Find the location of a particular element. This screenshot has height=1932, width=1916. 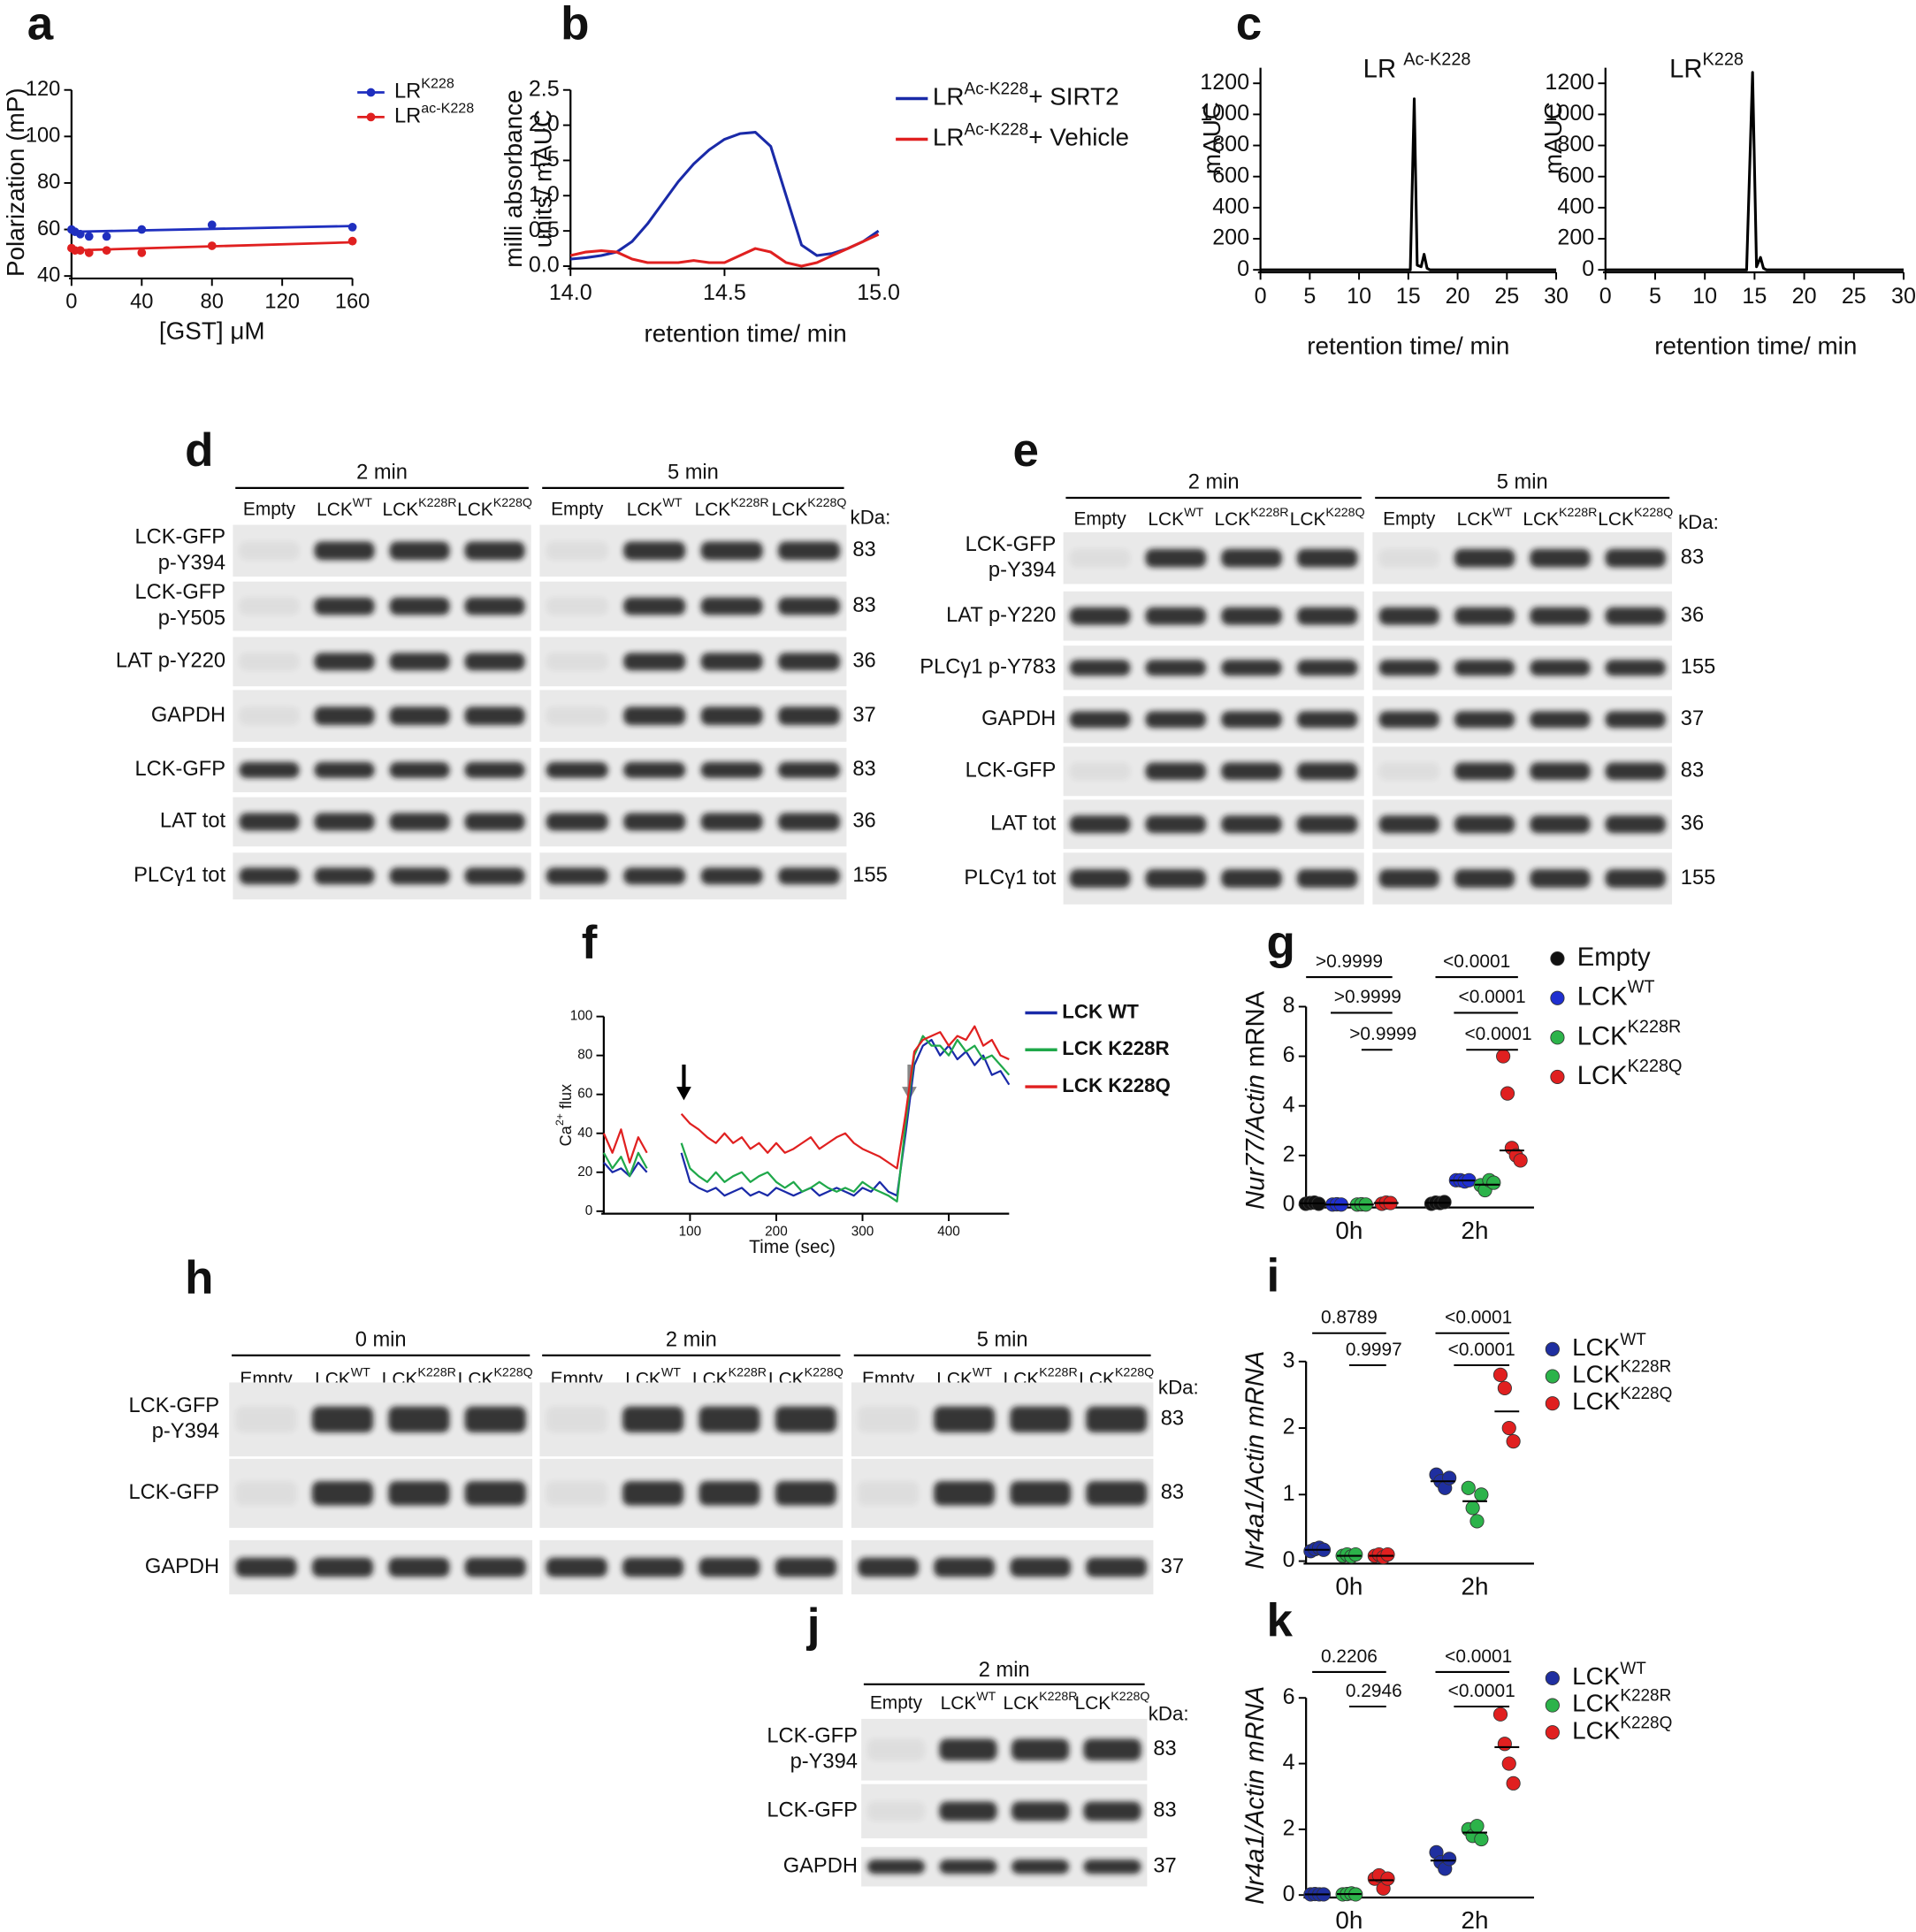

kda-header: kDa: is located at coordinates (871, 518).